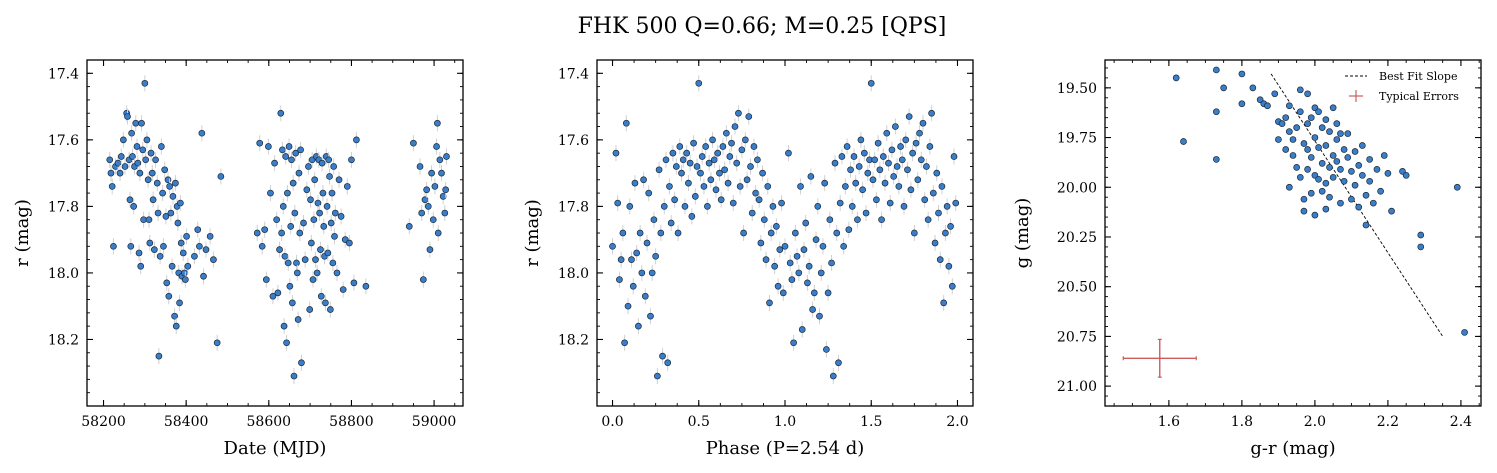  What do you see at coordinates (573, 274) in the screenshot?
I see `y-tick-label: 18.0` at bounding box center [573, 274].